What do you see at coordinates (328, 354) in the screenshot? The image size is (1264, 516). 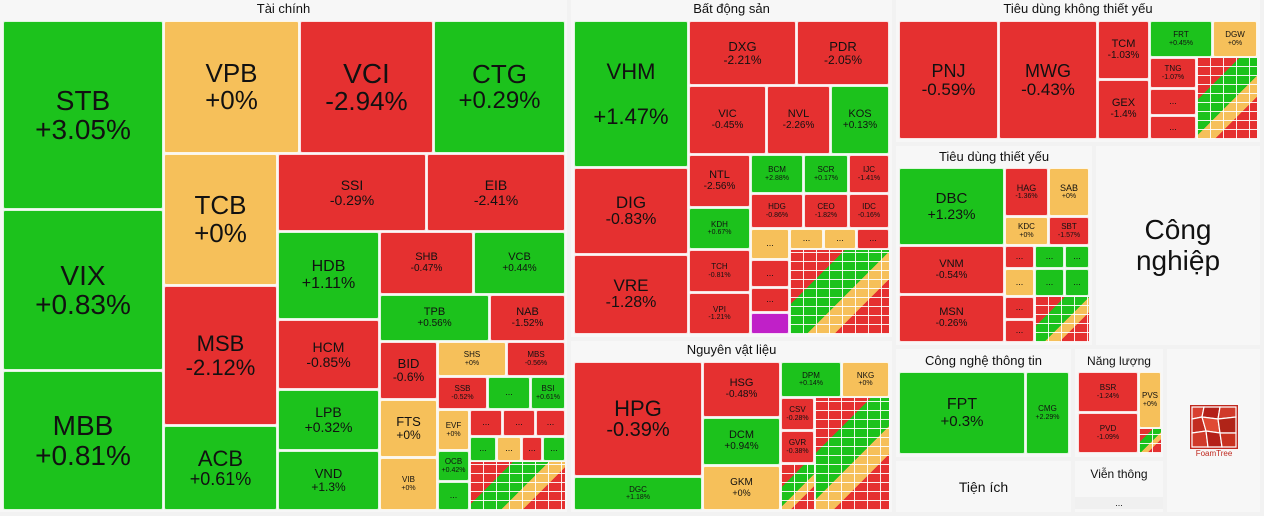 I see `stock-tile-hcm: HCM -0.85%` at bounding box center [328, 354].